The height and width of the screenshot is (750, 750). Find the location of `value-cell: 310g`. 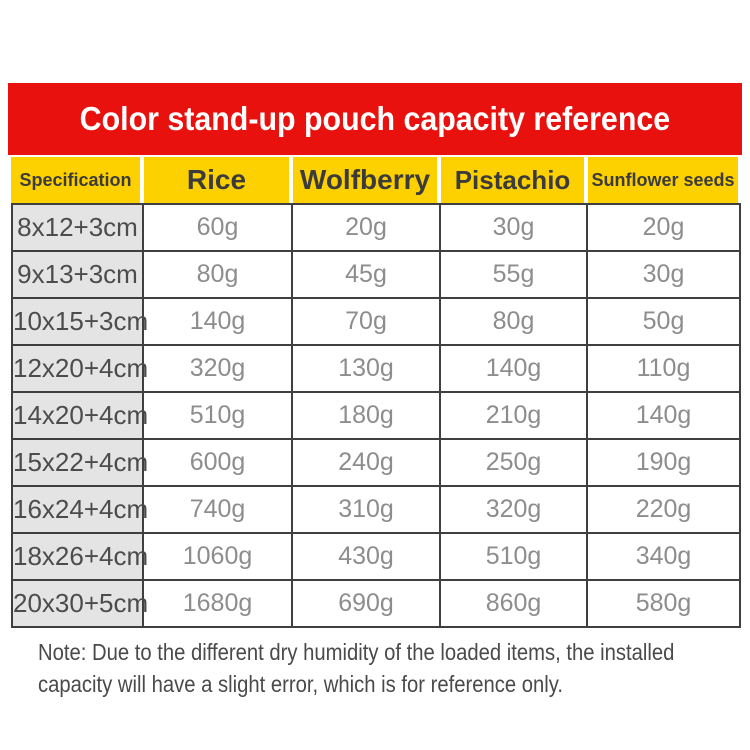

value-cell: 310g is located at coordinates (366, 509).